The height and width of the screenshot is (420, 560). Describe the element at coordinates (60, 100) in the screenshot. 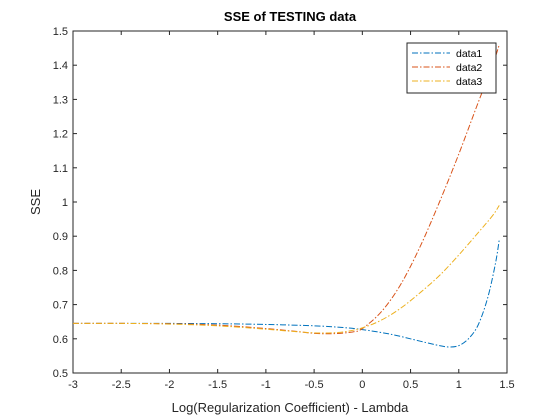

I see `y-tick-label: 1.3` at that location.